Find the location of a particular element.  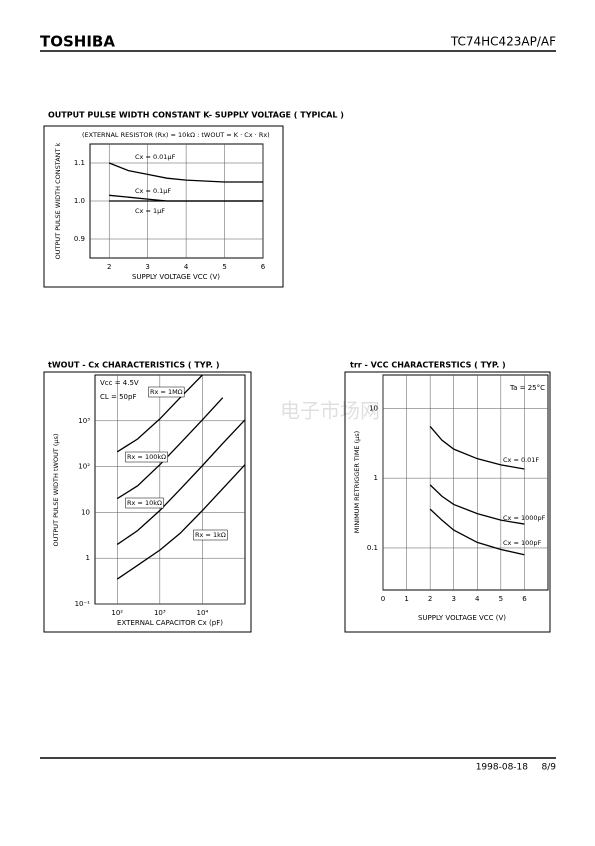

annotation: CL = 50pF is located at coordinates (118, 397).